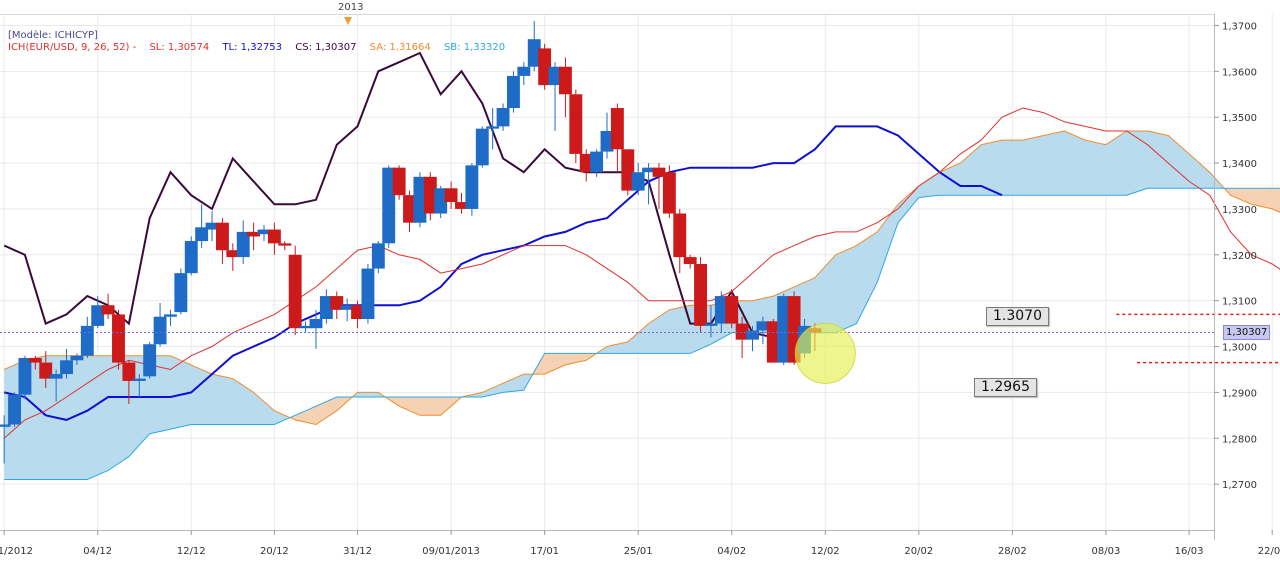  Describe the element at coordinates (1239, 164) in the screenshot. I see `y-tick-label: 1,3400` at that location.